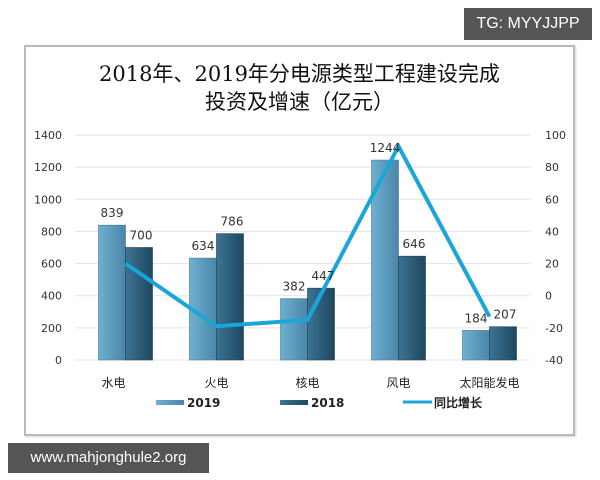  I want to click on bar-label-2018: 207, so click(505, 315).